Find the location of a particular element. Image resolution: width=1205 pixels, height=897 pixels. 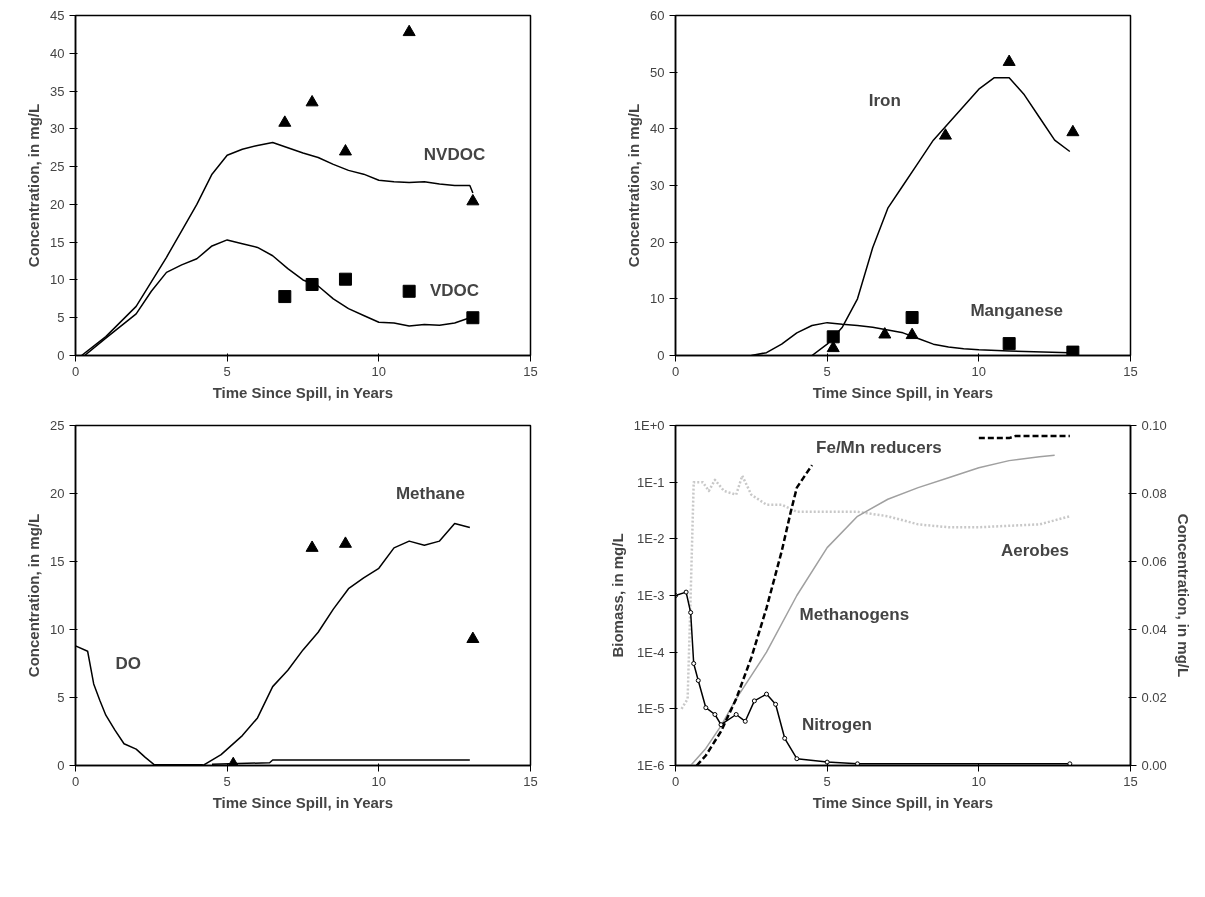

annotation: Manganese is located at coordinates (1017, 310).